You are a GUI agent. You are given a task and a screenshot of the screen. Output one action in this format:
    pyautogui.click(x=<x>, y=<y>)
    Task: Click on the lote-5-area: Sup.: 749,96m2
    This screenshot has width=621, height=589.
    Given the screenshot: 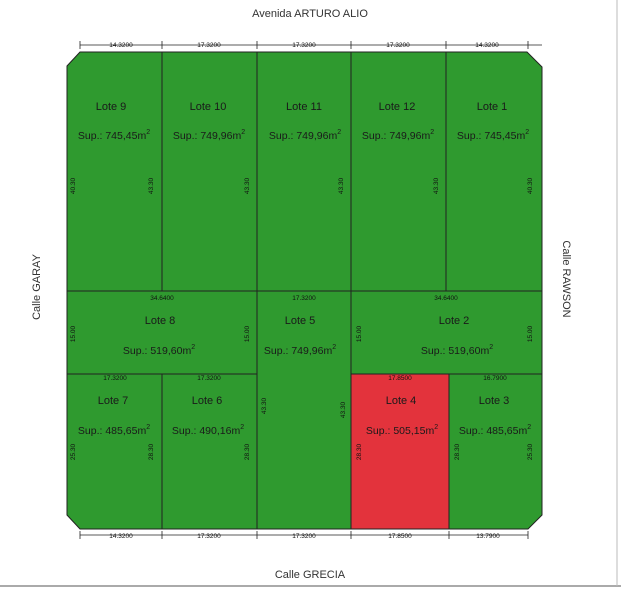 What is the action you would take?
    pyautogui.click(x=300, y=350)
    